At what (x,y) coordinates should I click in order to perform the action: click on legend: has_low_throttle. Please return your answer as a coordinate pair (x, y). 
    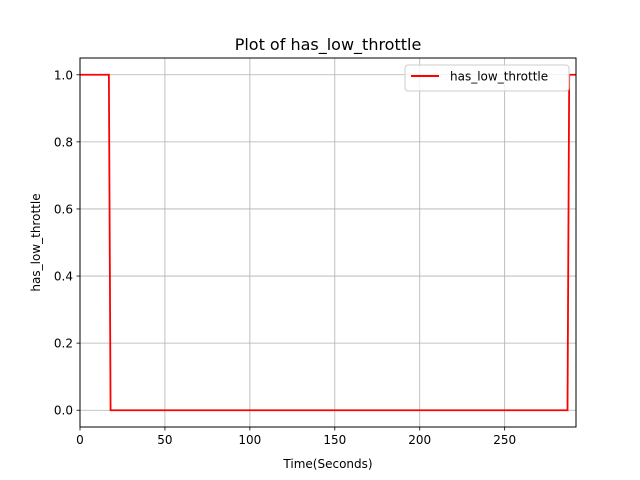
    Looking at the image, I should click on (487, 78).